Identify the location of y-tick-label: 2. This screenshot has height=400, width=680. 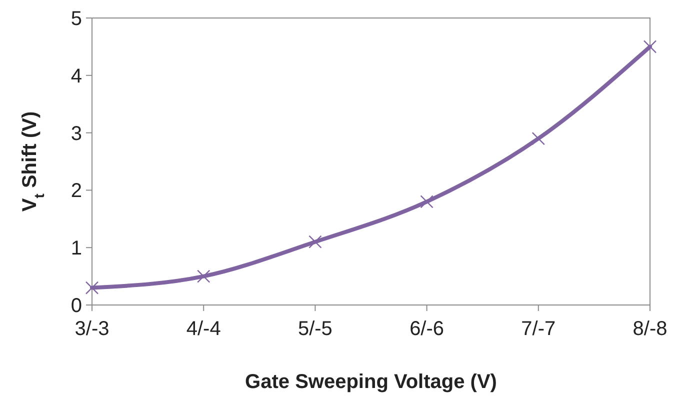
(76, 191).